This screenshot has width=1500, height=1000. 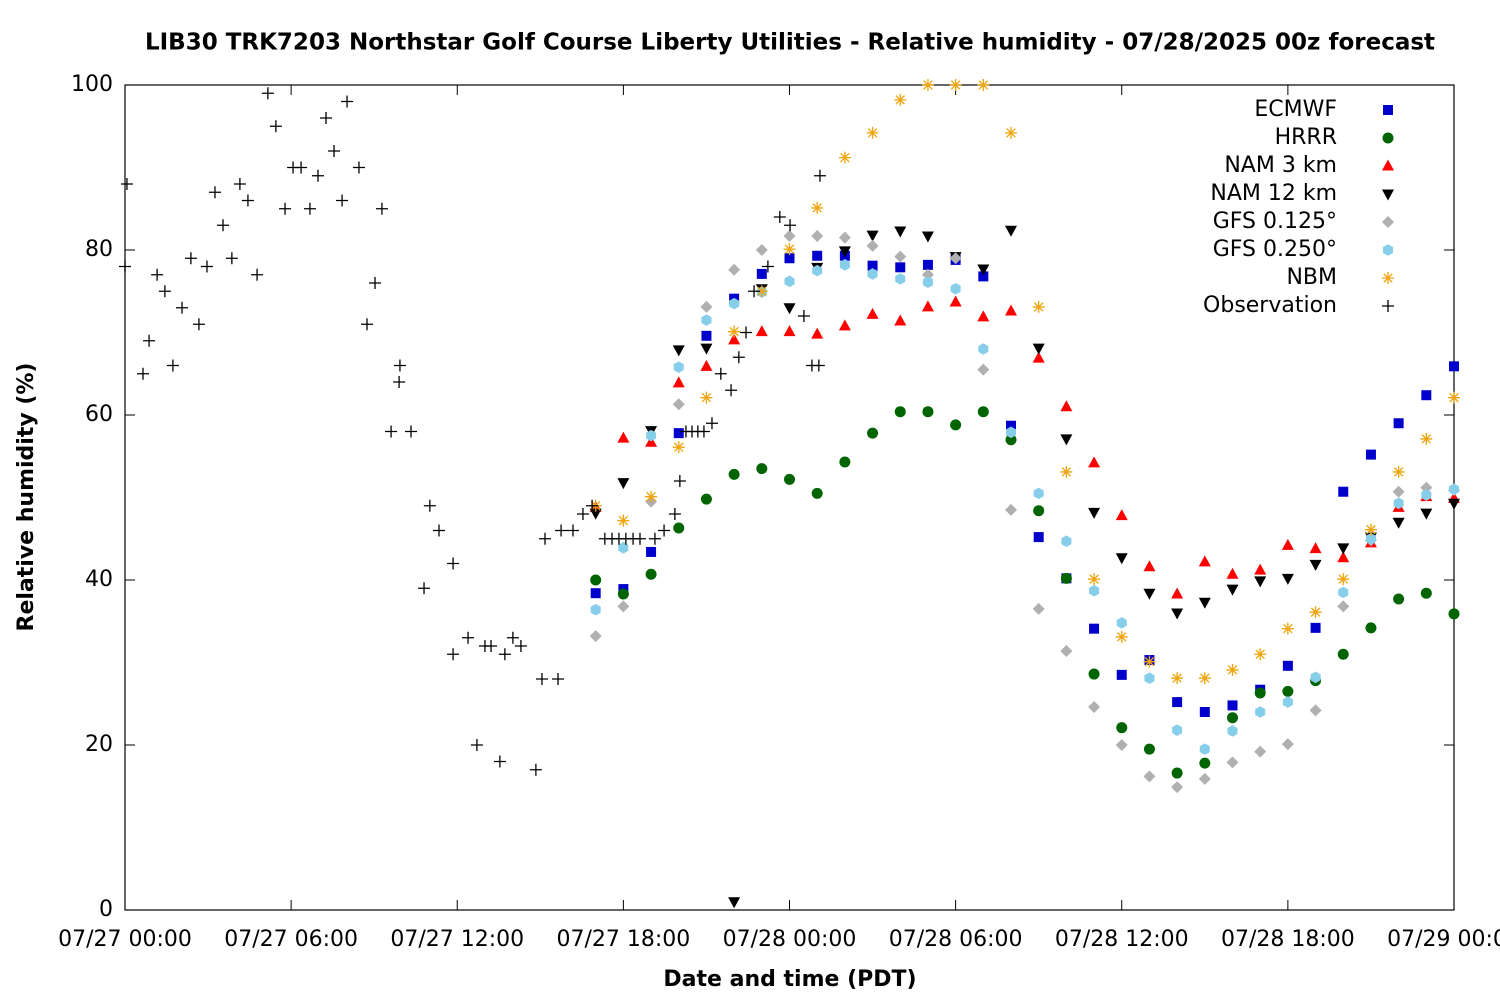 I want to click on legend-marker, so click(x=1388, y=250).